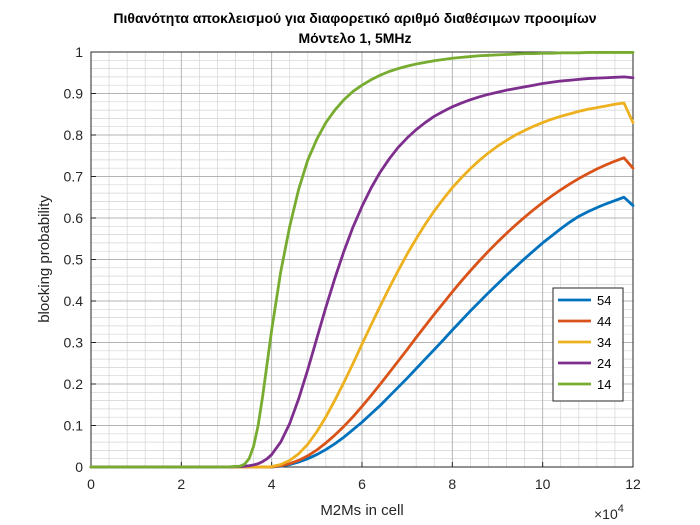 The width and height of the screenshot is (700, 525). What do you see at coordinates (74, 301) in the screenshot?
I see `y-tick-label: 0.4` at bounding box center [74, 301].